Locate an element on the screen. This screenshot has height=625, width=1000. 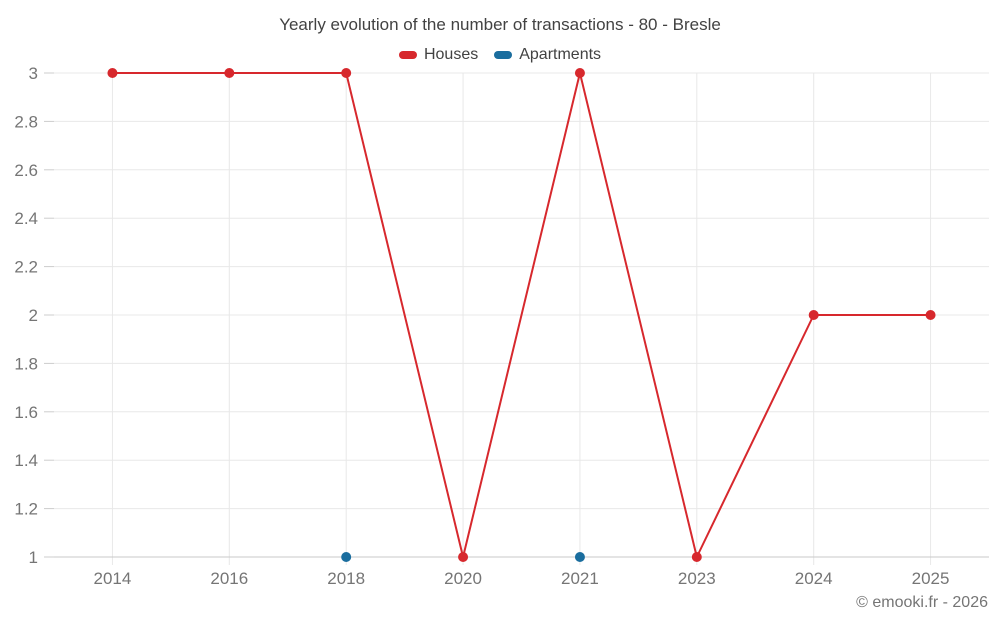
data-point-houses-2018 is located at coordinates (346, 73).